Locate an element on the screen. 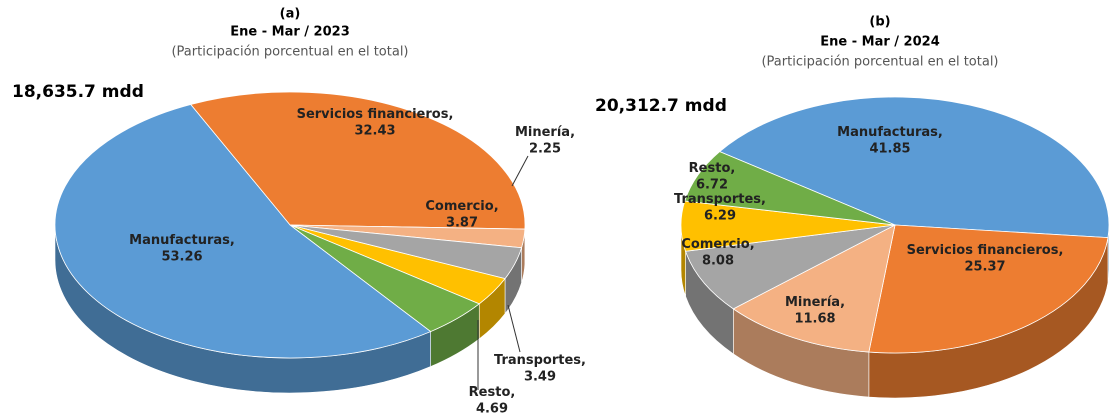 The height and width of the screenshot is (416, 1112). data-label: Manufacturas, 41.85 is located at coordinates (890, 140).